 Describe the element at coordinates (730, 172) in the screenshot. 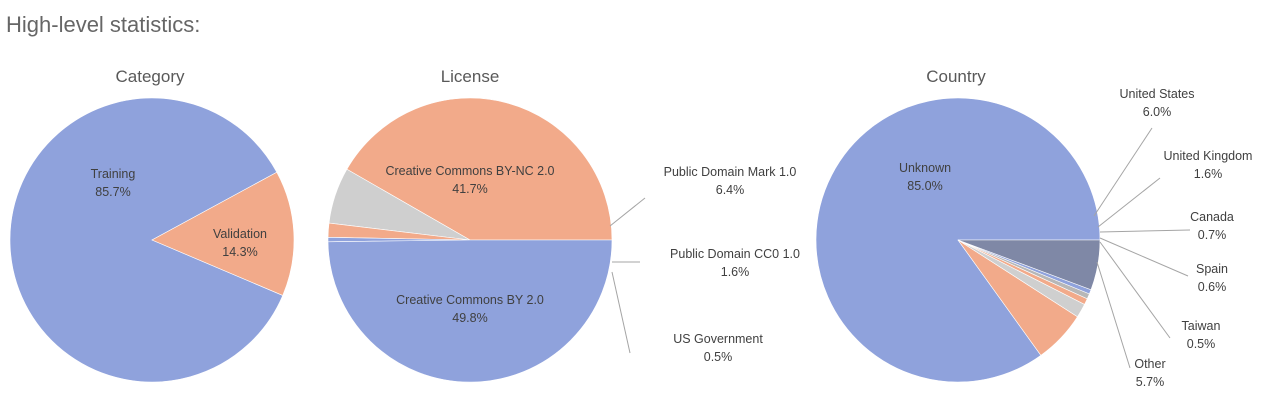

I see `slice-label-public-domain-mark-1-0: Public Domain Mark 1.0` at that location.